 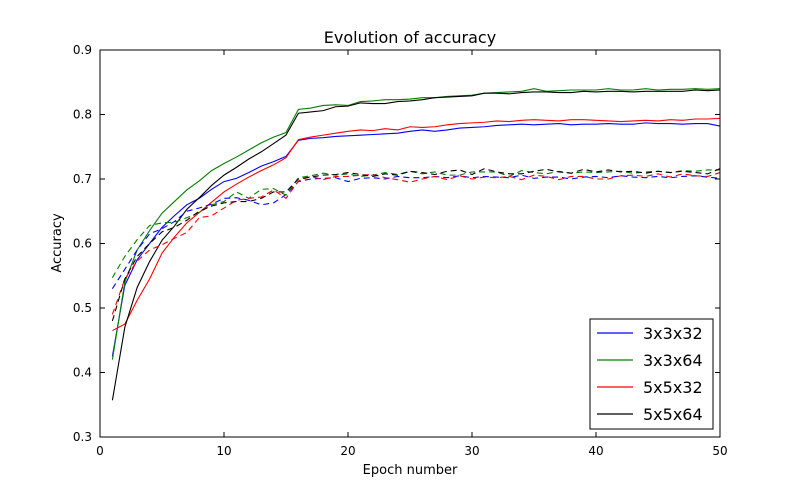 I want to click on y-tick-label: 0.3, so click(x=82, y=437).